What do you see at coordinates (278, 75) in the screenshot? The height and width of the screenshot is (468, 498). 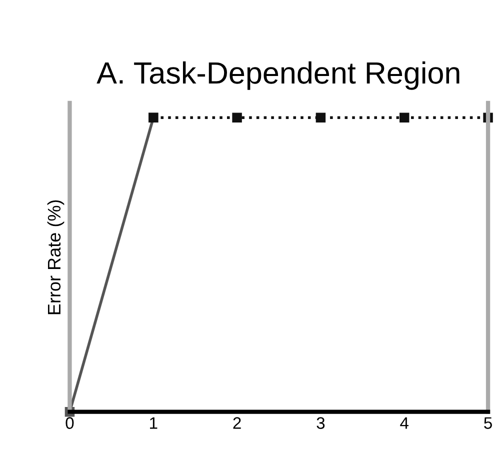 I see `chart-title: A. Task-Dependent Region` at bounding box center [278, 75].